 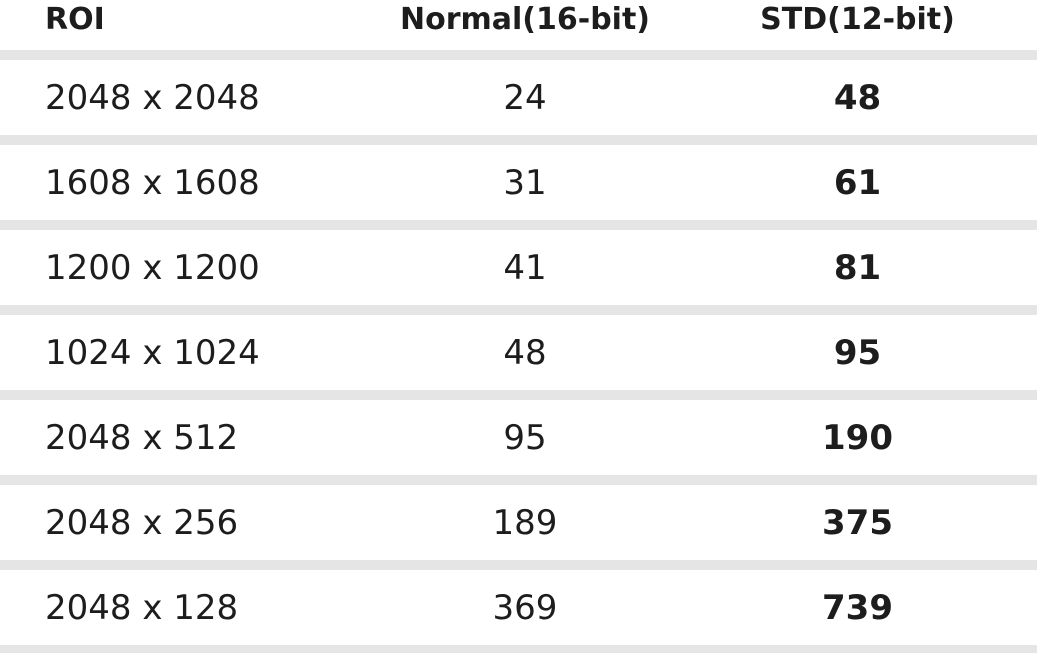 What do you see at coordinates (152, 182) in the screenshot?
I see `roi-cell: 1608 x 1608` at bounding box center [152, 182].